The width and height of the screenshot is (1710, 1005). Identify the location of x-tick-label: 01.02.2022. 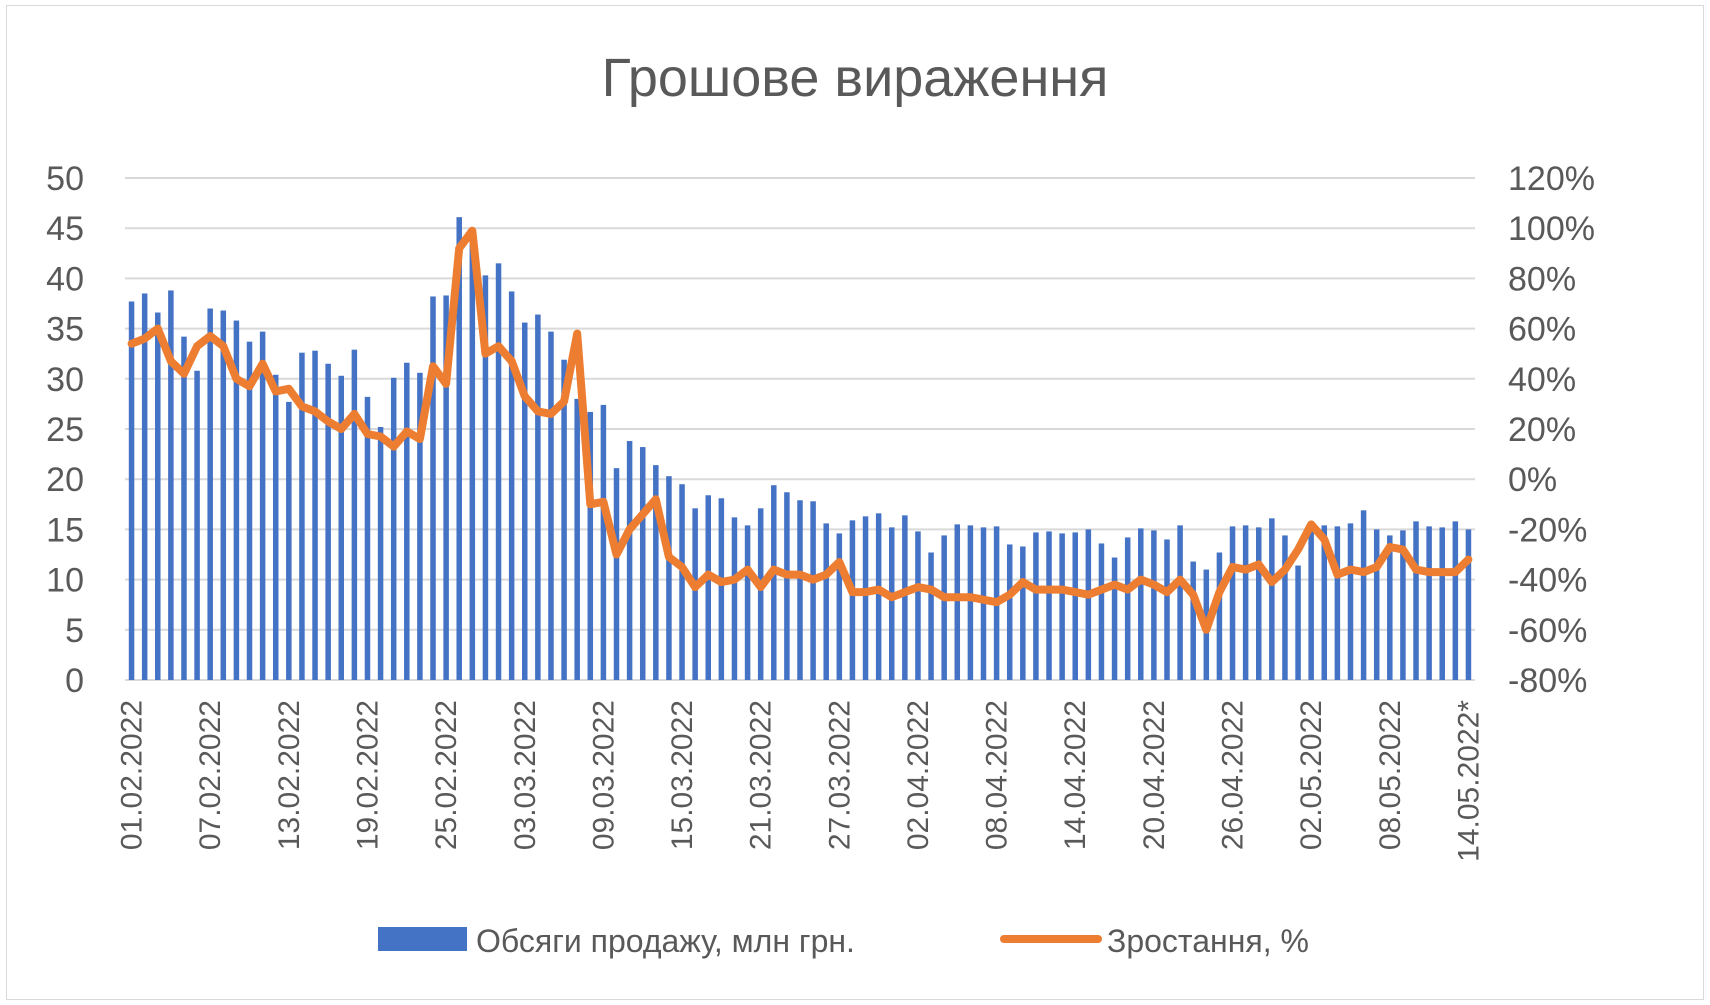
(132, 775).